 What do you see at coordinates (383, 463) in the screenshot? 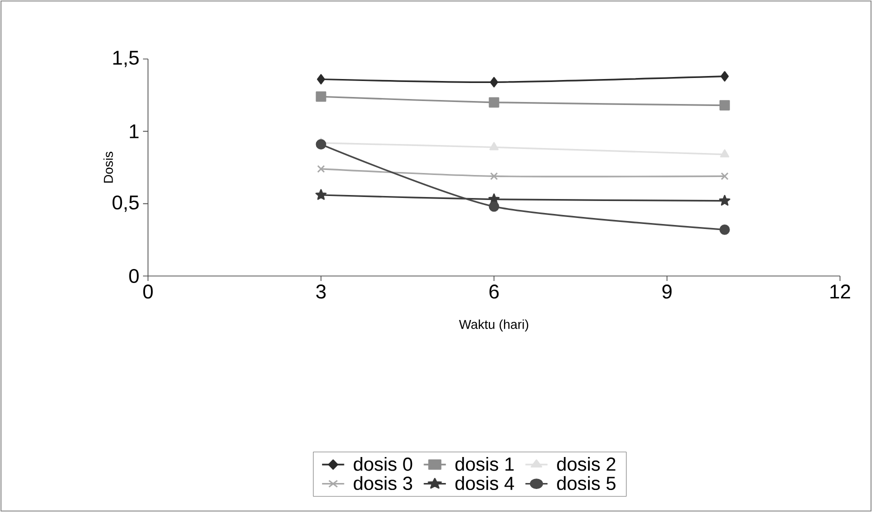
I see `legend-label: dosis 0` at bounding box center [383, 463].